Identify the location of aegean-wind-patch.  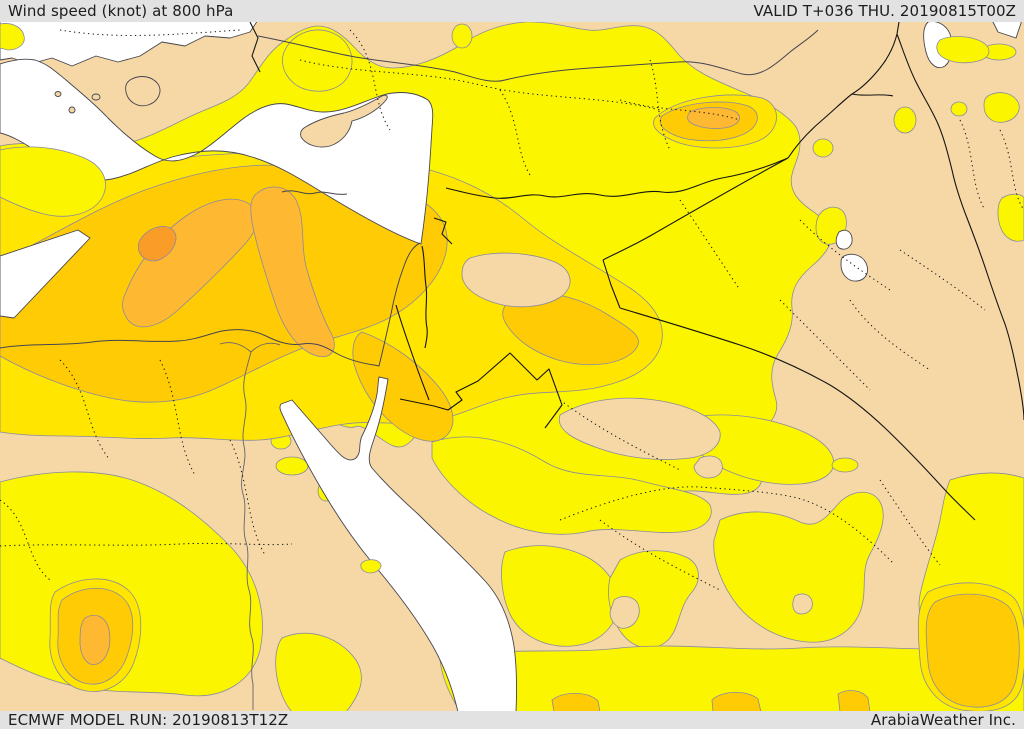
(53, 181).